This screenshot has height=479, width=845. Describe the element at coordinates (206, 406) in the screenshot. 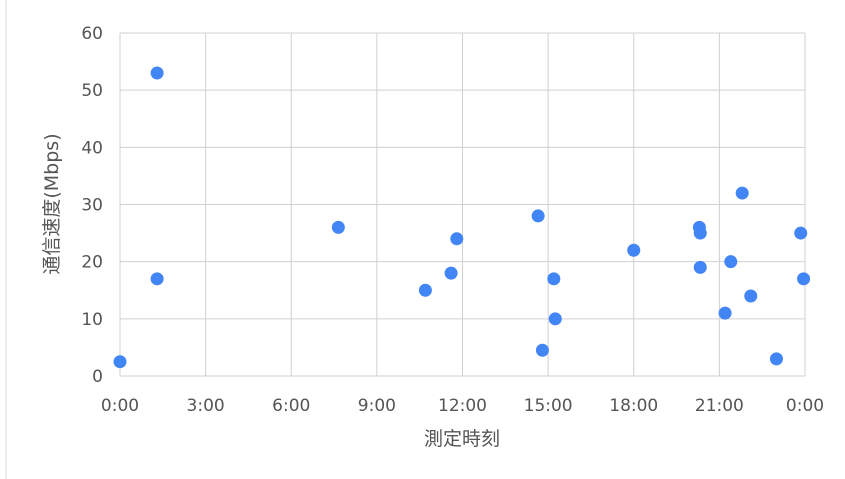

I see `x-tick-label: 3:00` at that location.